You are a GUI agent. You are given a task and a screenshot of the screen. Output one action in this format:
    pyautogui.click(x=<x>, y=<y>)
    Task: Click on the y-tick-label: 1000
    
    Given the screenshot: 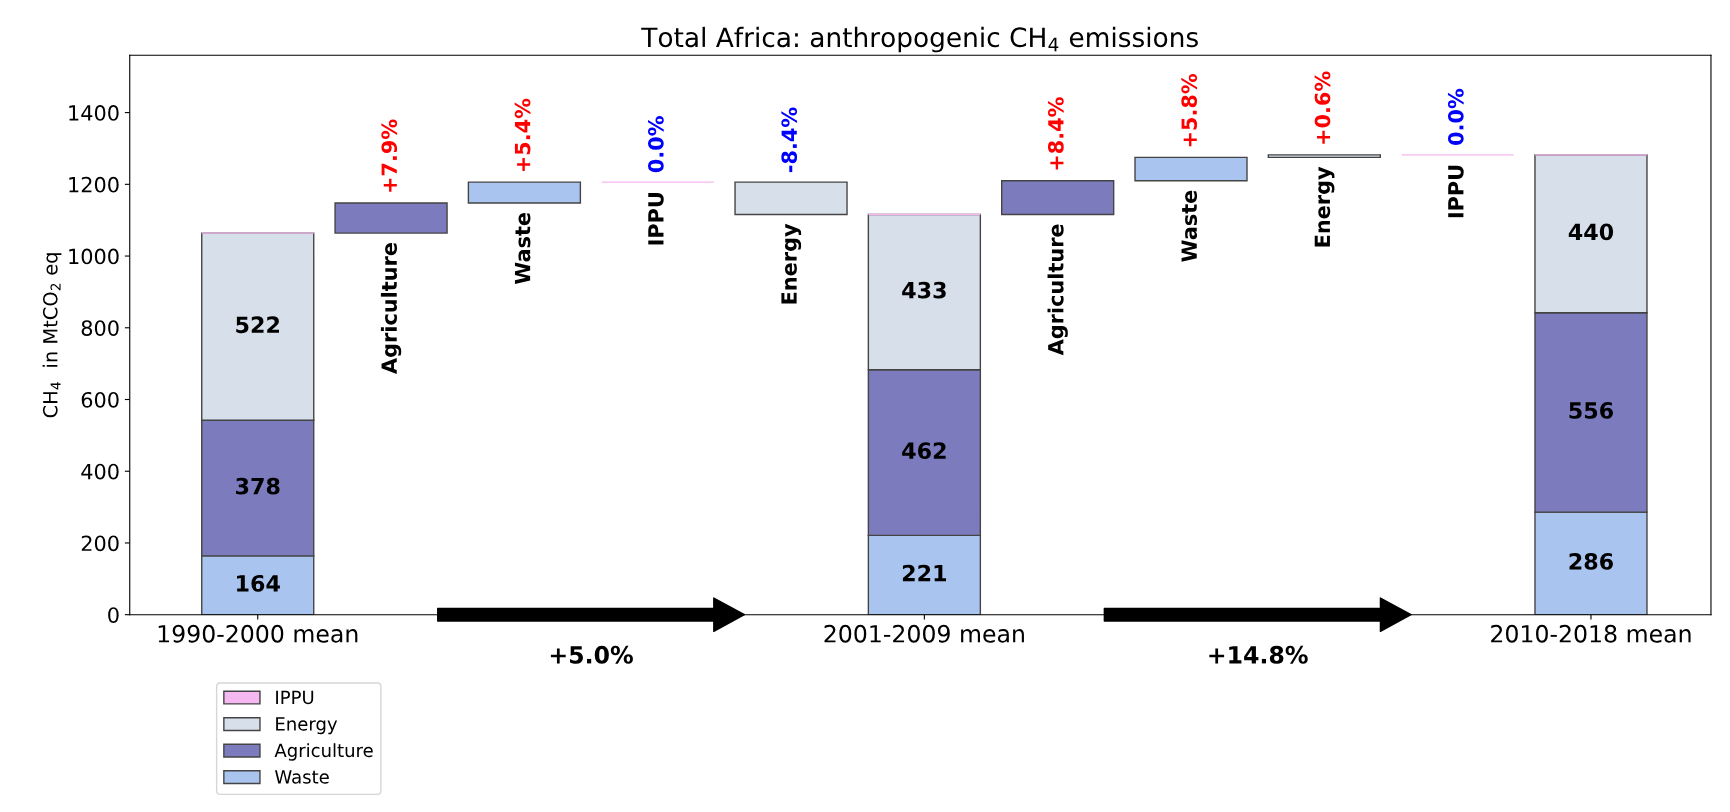 What is the action you would take?
    pyautogui.click(x=94, y=256)
    